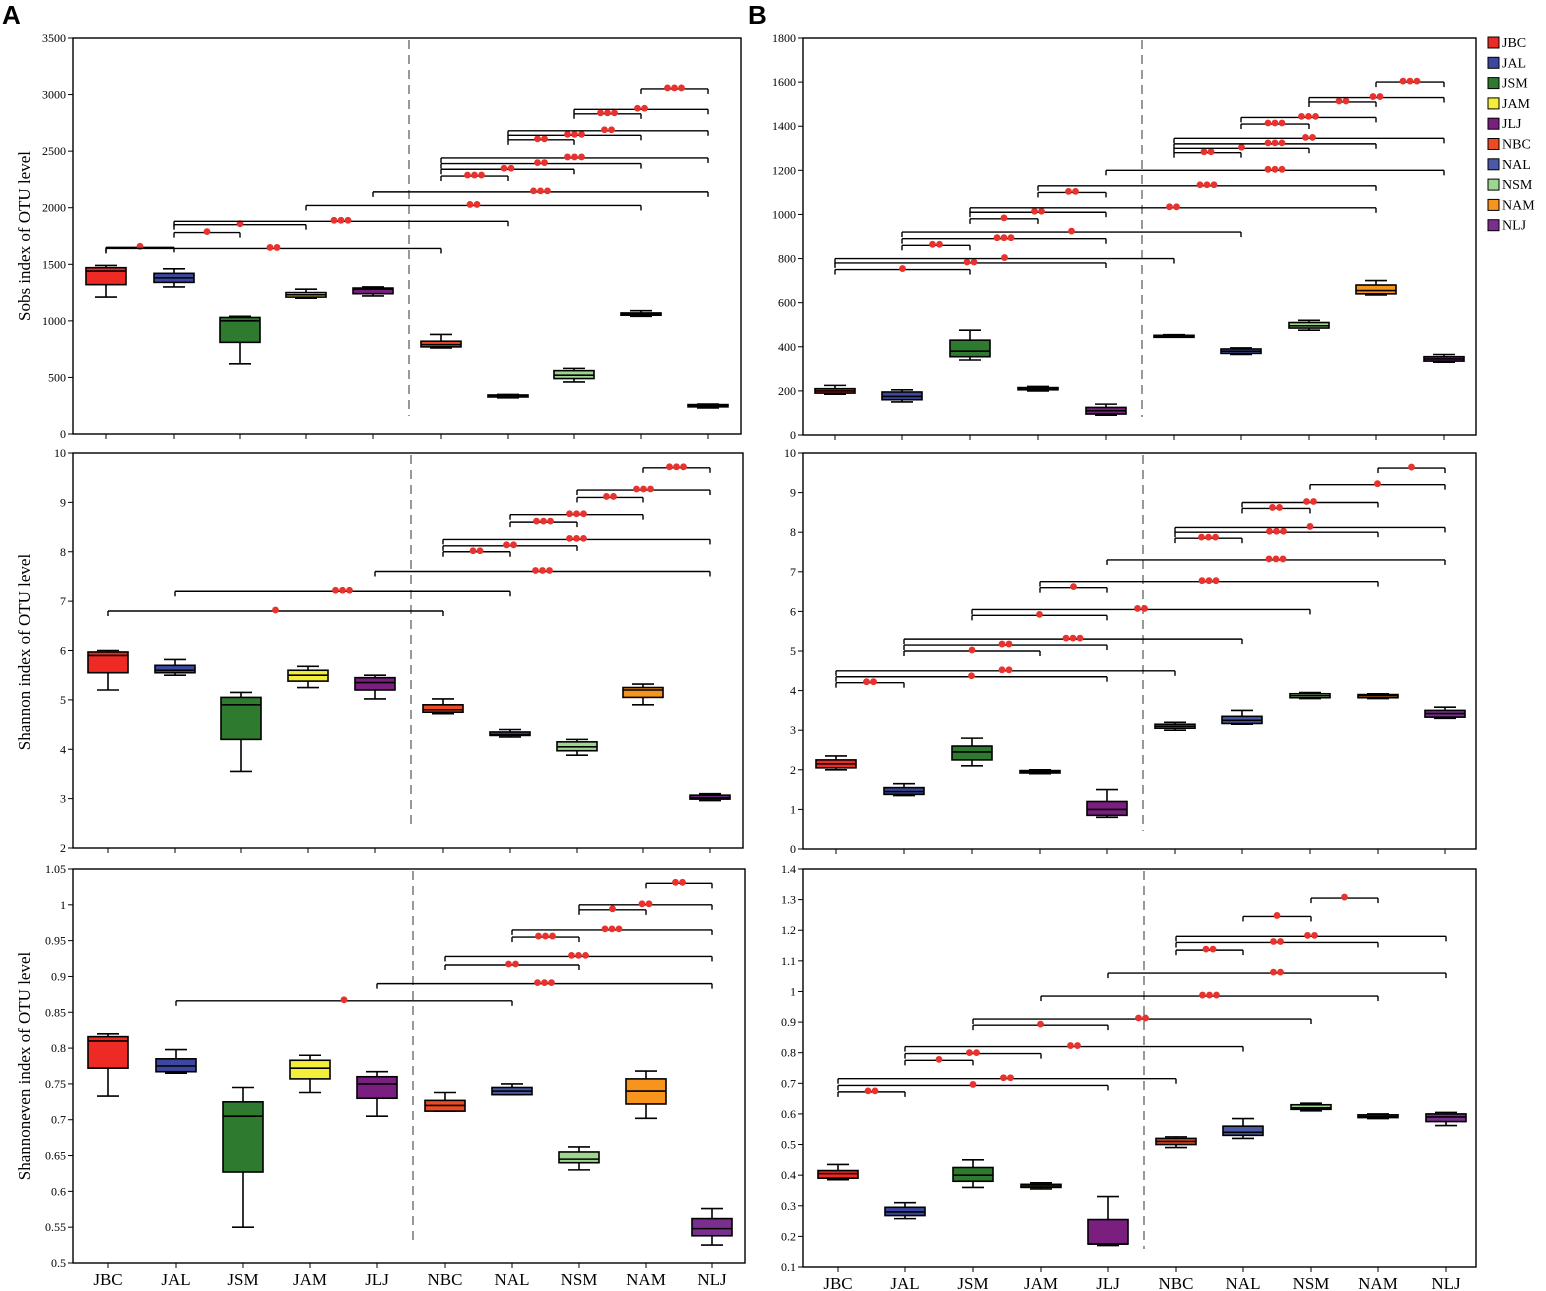 This screenshot has width=1546, height=1291. Describe the element at coordinates (63, 651) in the screenshot. I see `y-tick-label: 6` at that location.